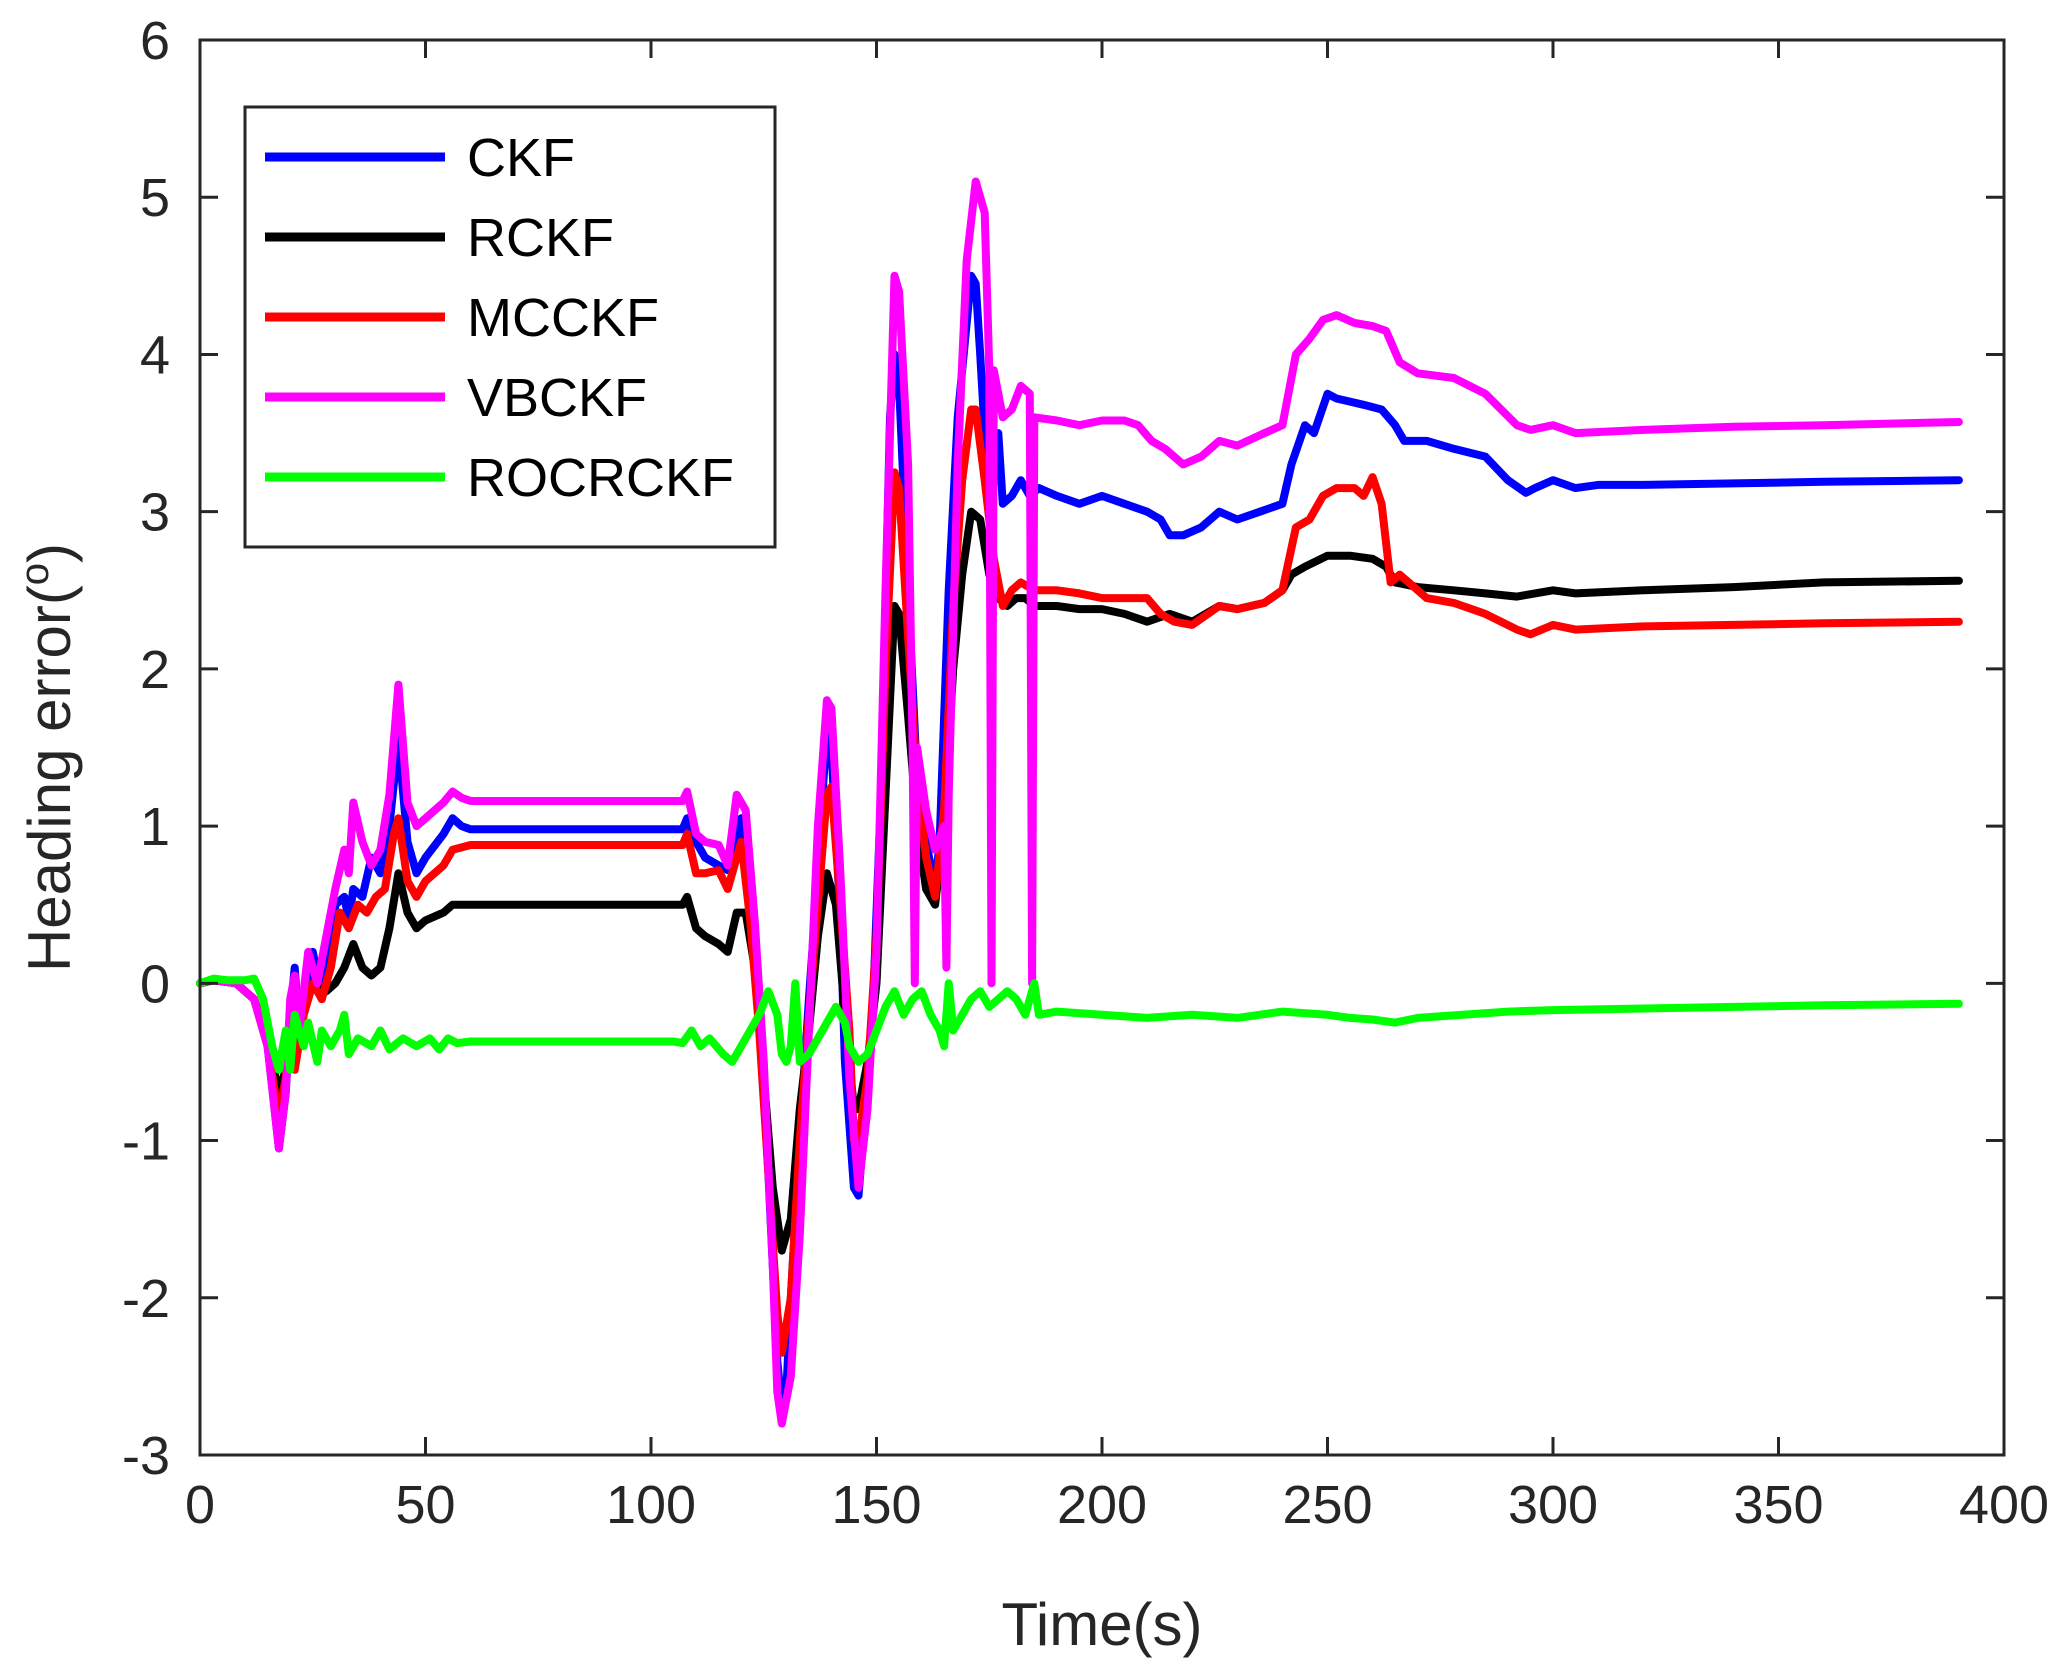  I want to click on x-axis-label: Time(s), so click(1101, 1624).